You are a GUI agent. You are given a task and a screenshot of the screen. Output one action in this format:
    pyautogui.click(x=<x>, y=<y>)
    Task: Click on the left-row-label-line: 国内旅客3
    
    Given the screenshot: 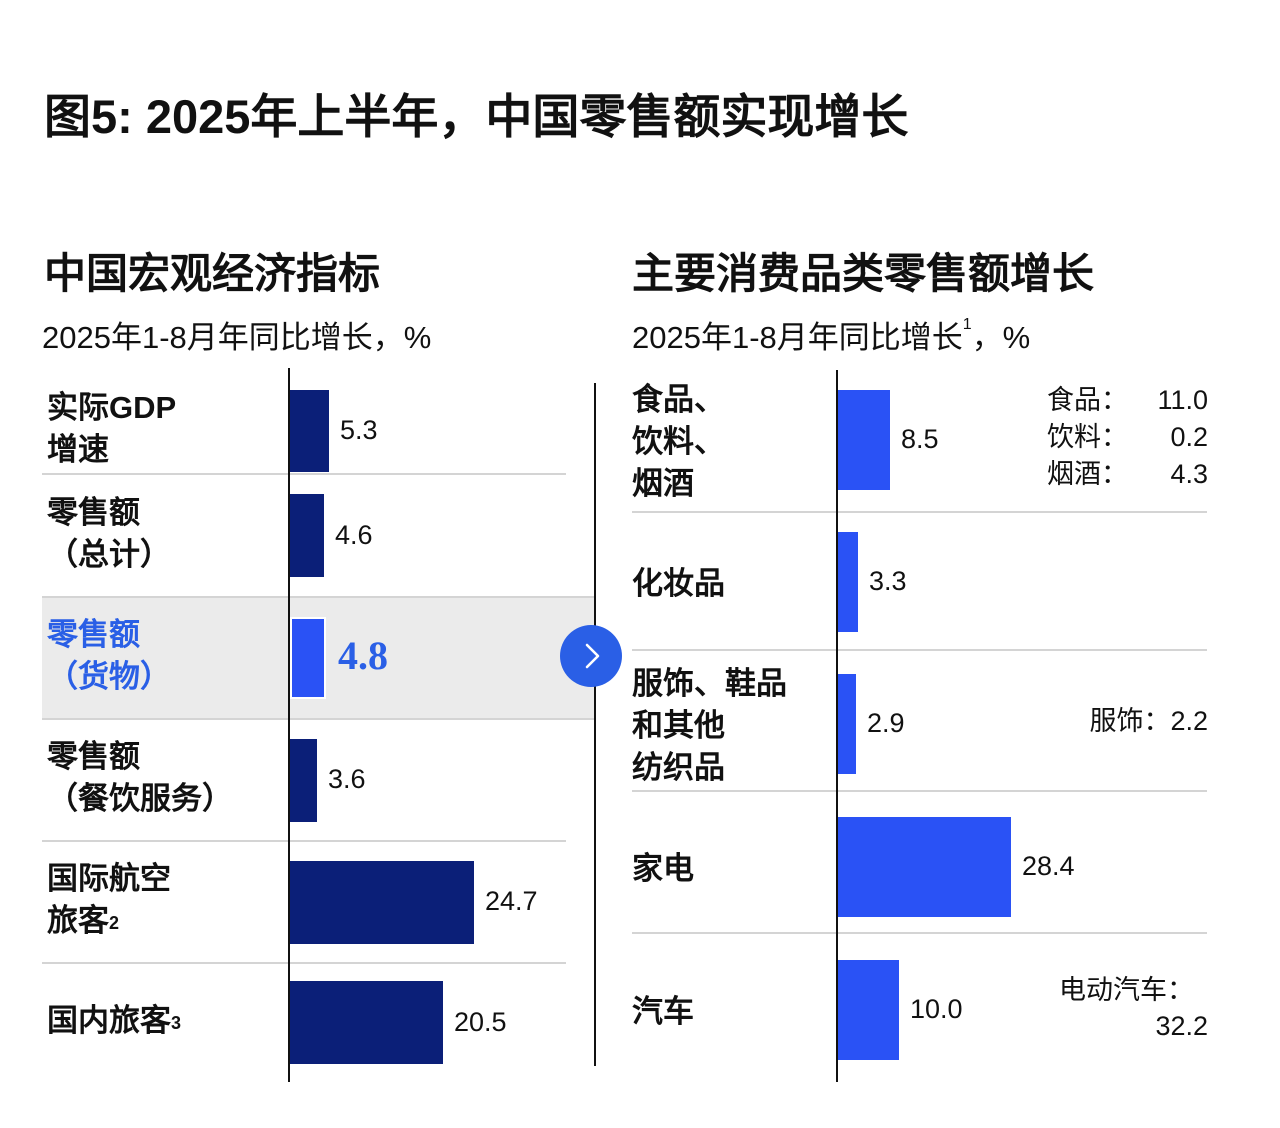 What is the action you would take?
    pyautogui.click(x=114, y=1021)
    